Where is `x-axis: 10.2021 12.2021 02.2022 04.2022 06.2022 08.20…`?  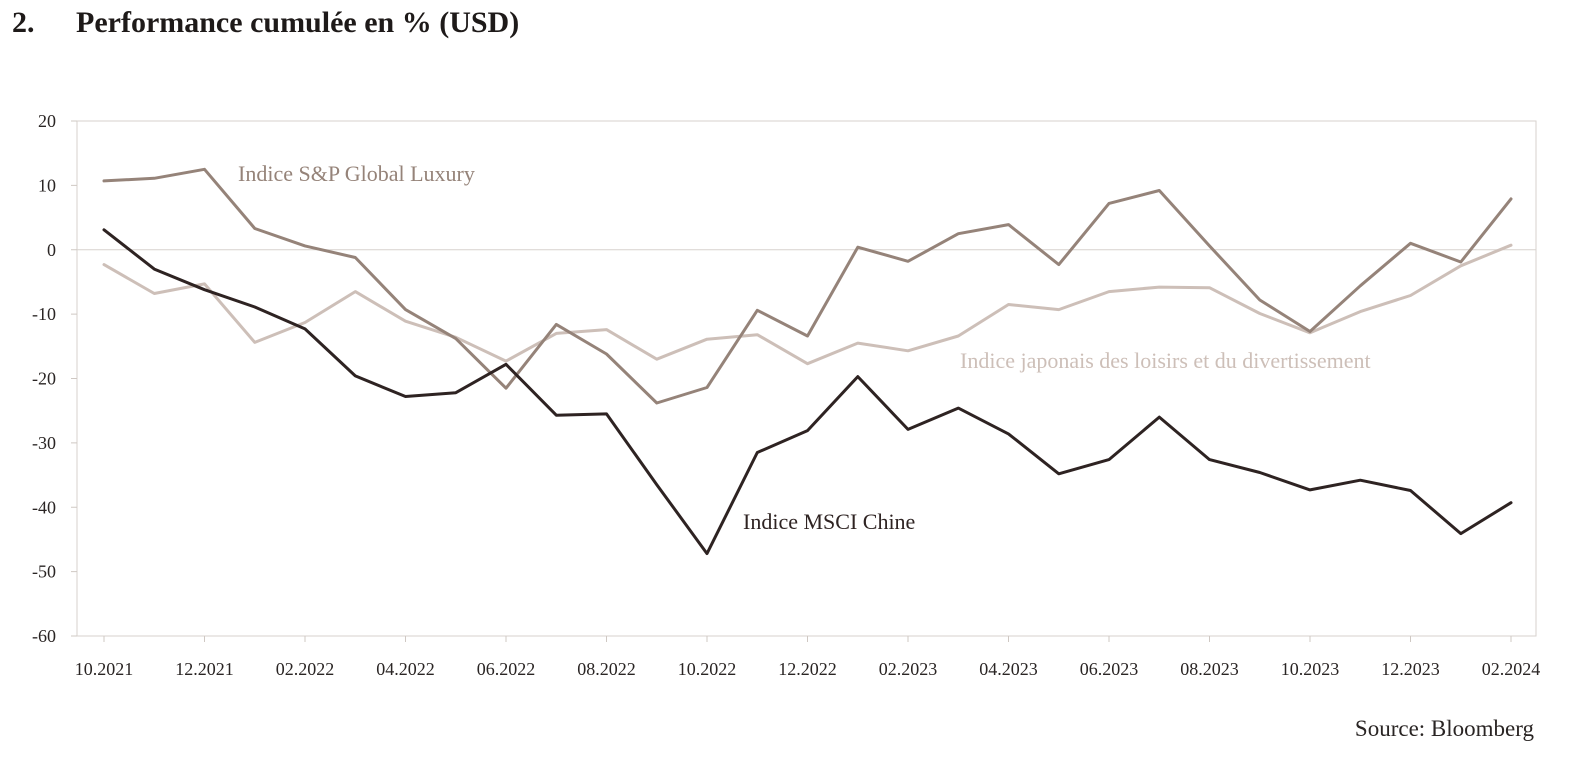 x-axis: 10.2021 12.2021 02.2022 04.2022 06.2022 08.20… is located at coordinates (808, 657).